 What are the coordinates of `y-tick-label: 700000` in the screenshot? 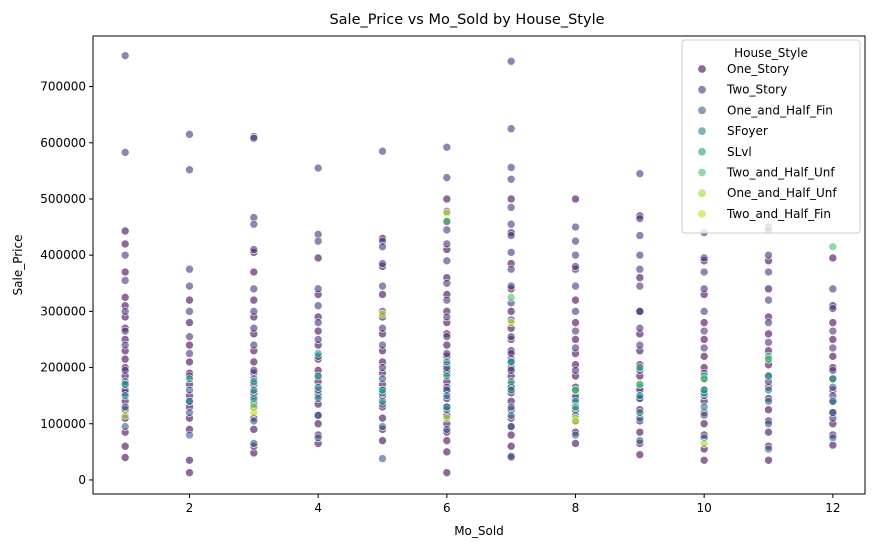 It's located at (63, 87).